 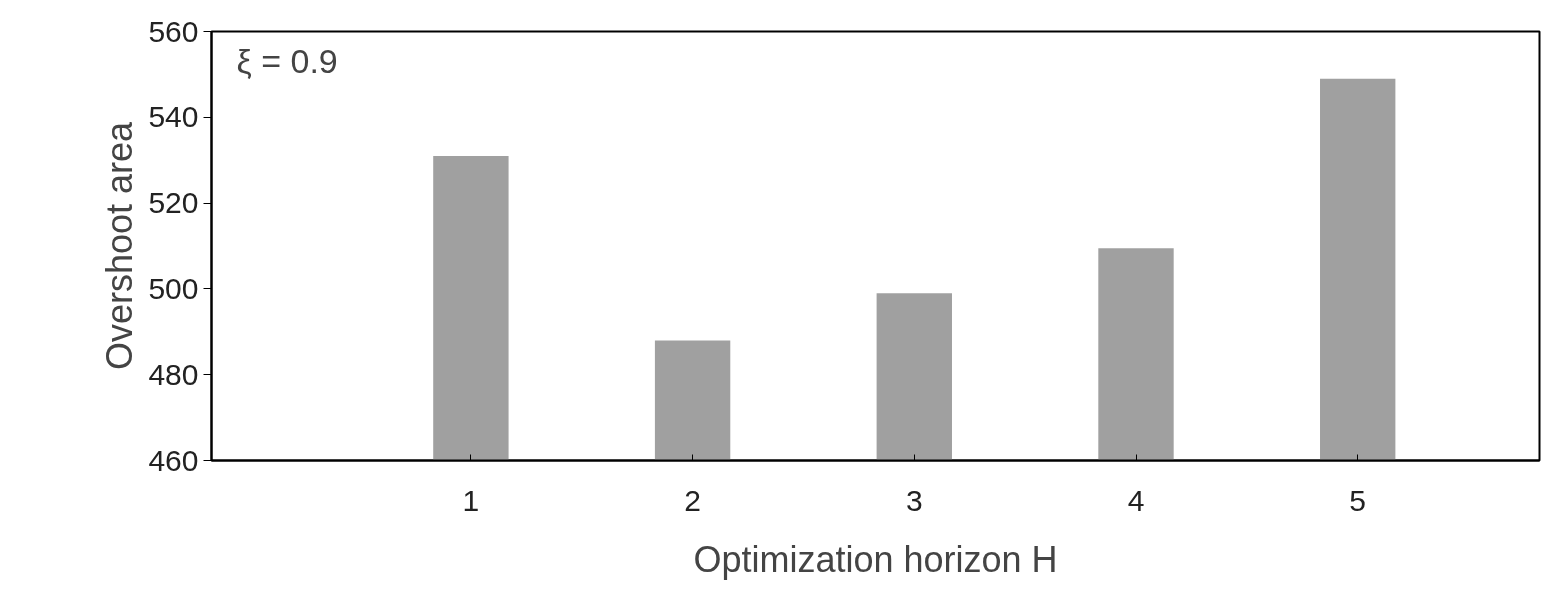 What do you see at coordinates (875, 559) in the screenshot?
I see `x-axis-title: Optimization horizon H` at bounding box center [875, 559].